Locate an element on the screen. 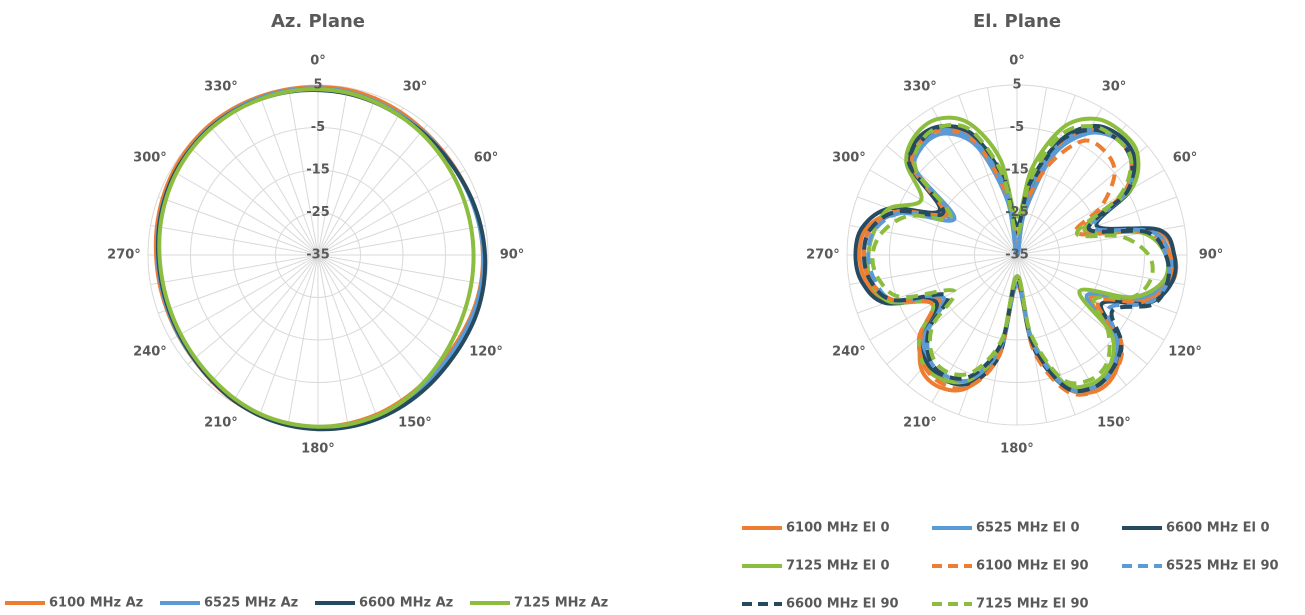  legend-label: 6100 MHz Az is located at coordinates (96, 603).